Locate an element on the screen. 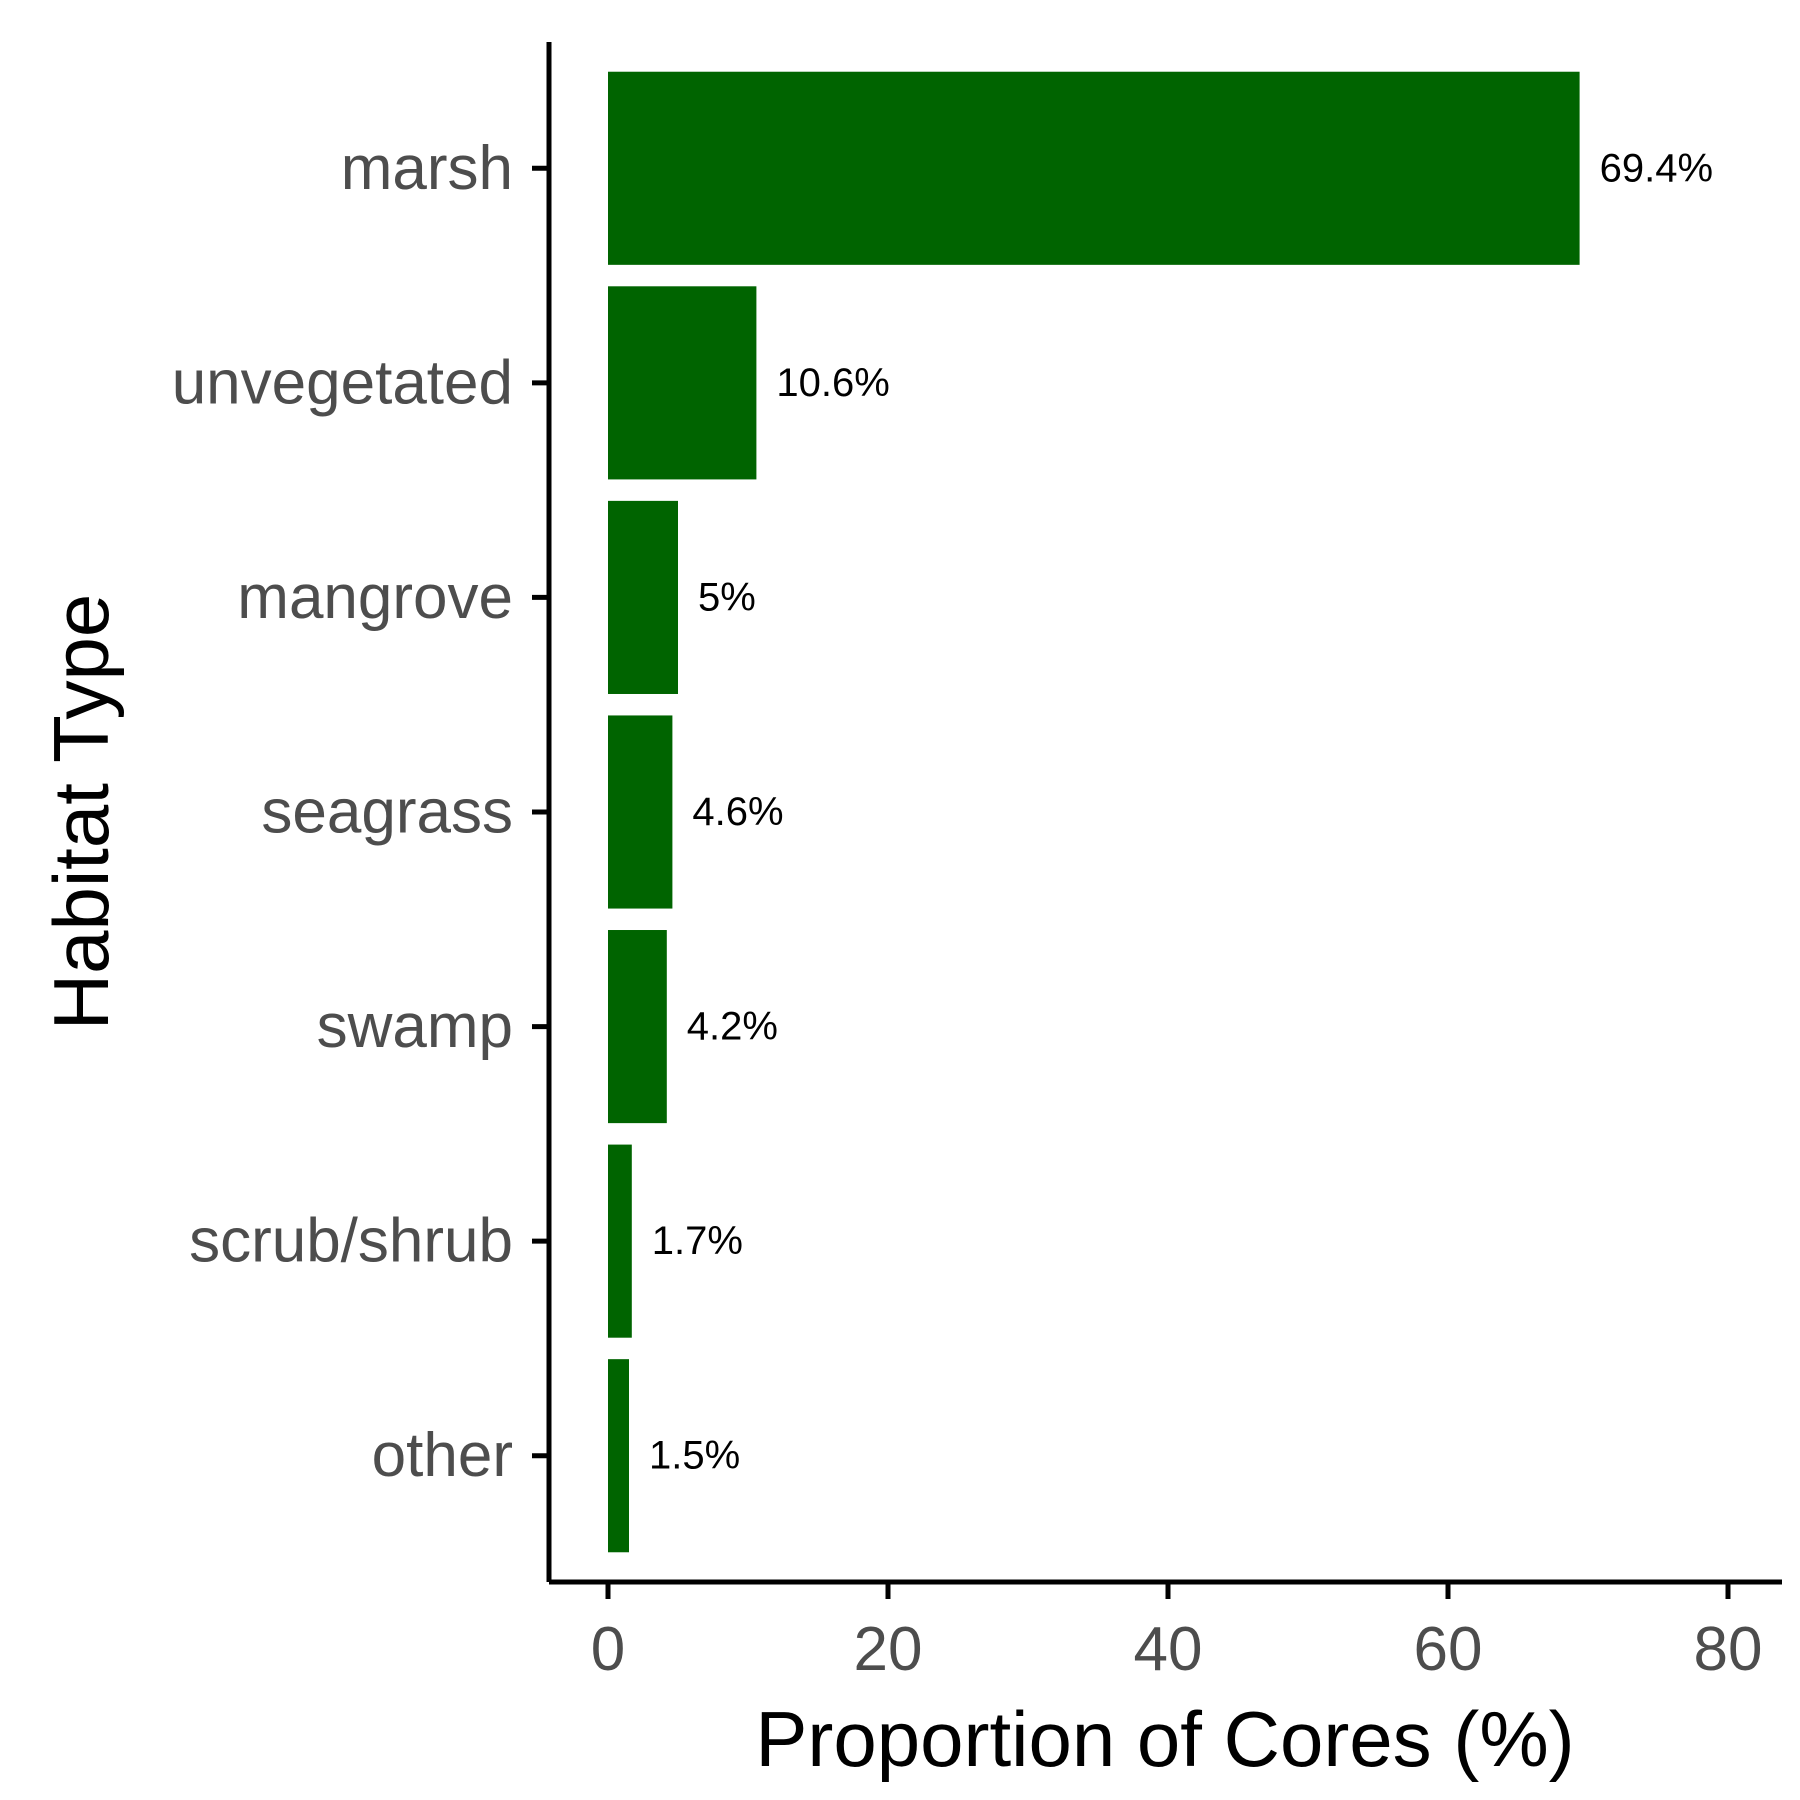 The image size is (1800, 1800). data-label: 5% is located at coordinates (727, 597).